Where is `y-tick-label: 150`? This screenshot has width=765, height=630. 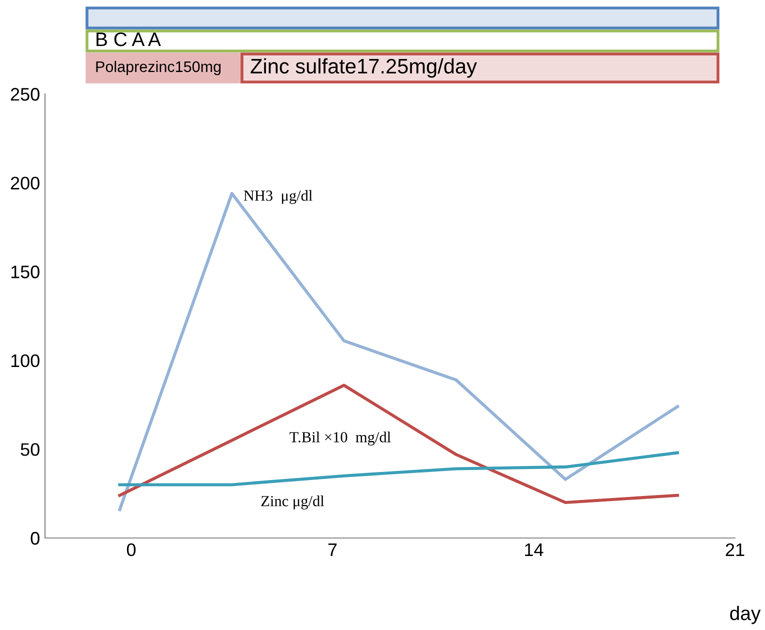
y-tick-label: 150 is located at coordinates (25, 272).